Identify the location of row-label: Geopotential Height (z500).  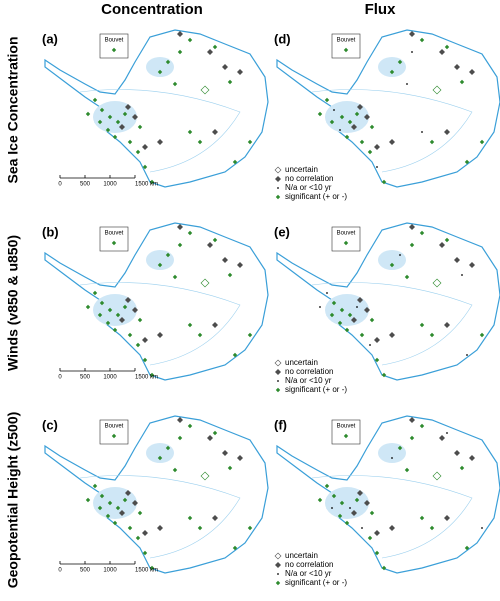
(13, 500).